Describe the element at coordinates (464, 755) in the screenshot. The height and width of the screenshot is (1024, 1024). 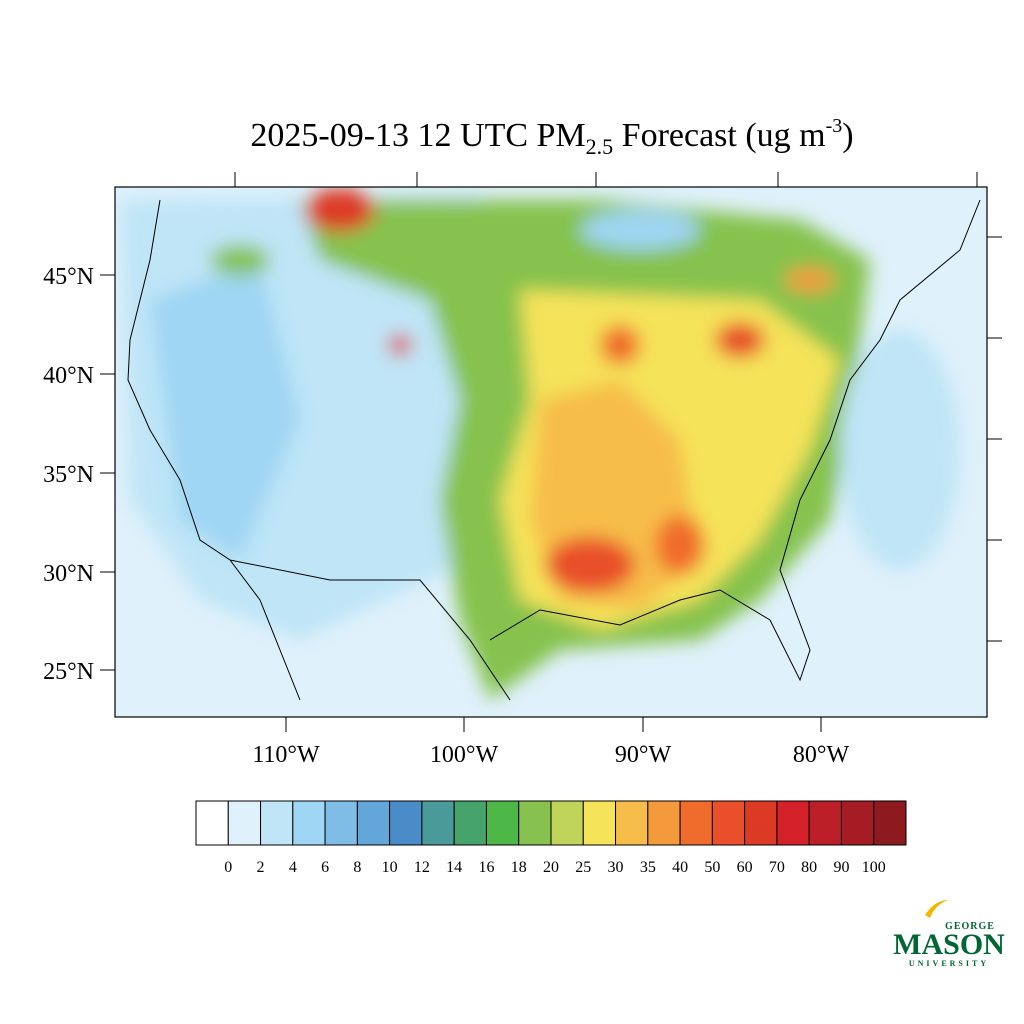
I see `lon-label: 100°W` at that location.